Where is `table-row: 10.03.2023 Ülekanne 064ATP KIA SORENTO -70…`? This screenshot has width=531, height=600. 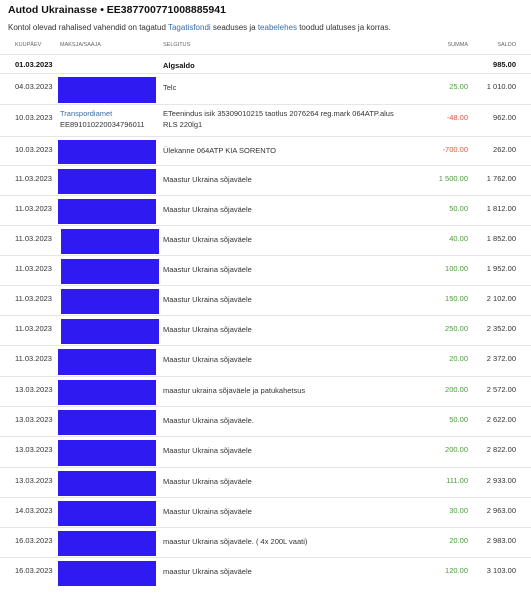 table-row: 10.03.2023 Ülekanne 064ATP KIA SORENTO -70… is located at coordinates (265, 151).